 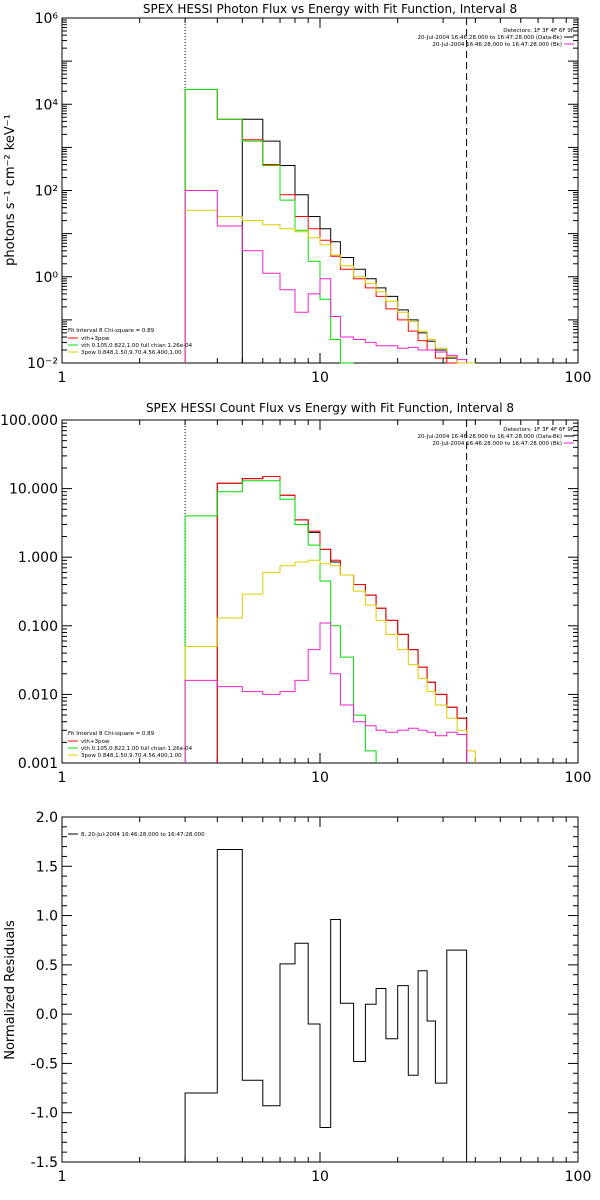 I want to click on y-tick-label: 0.0, so click(x=47, y=1015).